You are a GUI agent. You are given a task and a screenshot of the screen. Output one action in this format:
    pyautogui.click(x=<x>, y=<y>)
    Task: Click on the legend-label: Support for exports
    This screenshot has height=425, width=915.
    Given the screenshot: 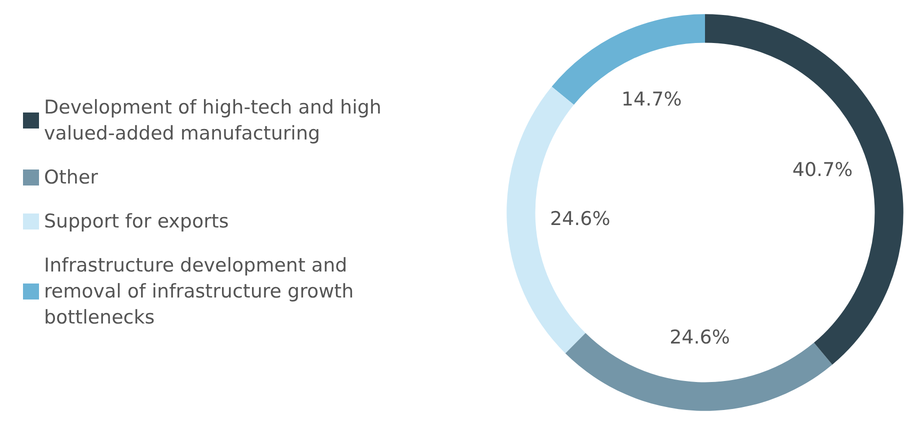 What is the action you would take?
    pyautogui.click(x=136, y=221)
    